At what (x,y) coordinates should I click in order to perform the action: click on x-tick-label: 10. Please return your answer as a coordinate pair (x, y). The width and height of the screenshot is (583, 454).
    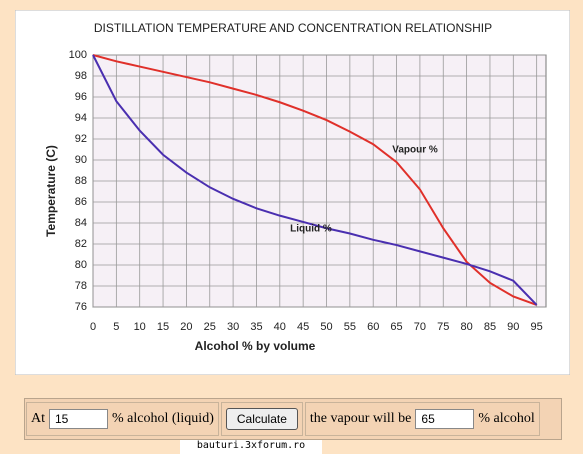
    Looking at the image, I should click on (140, 327).